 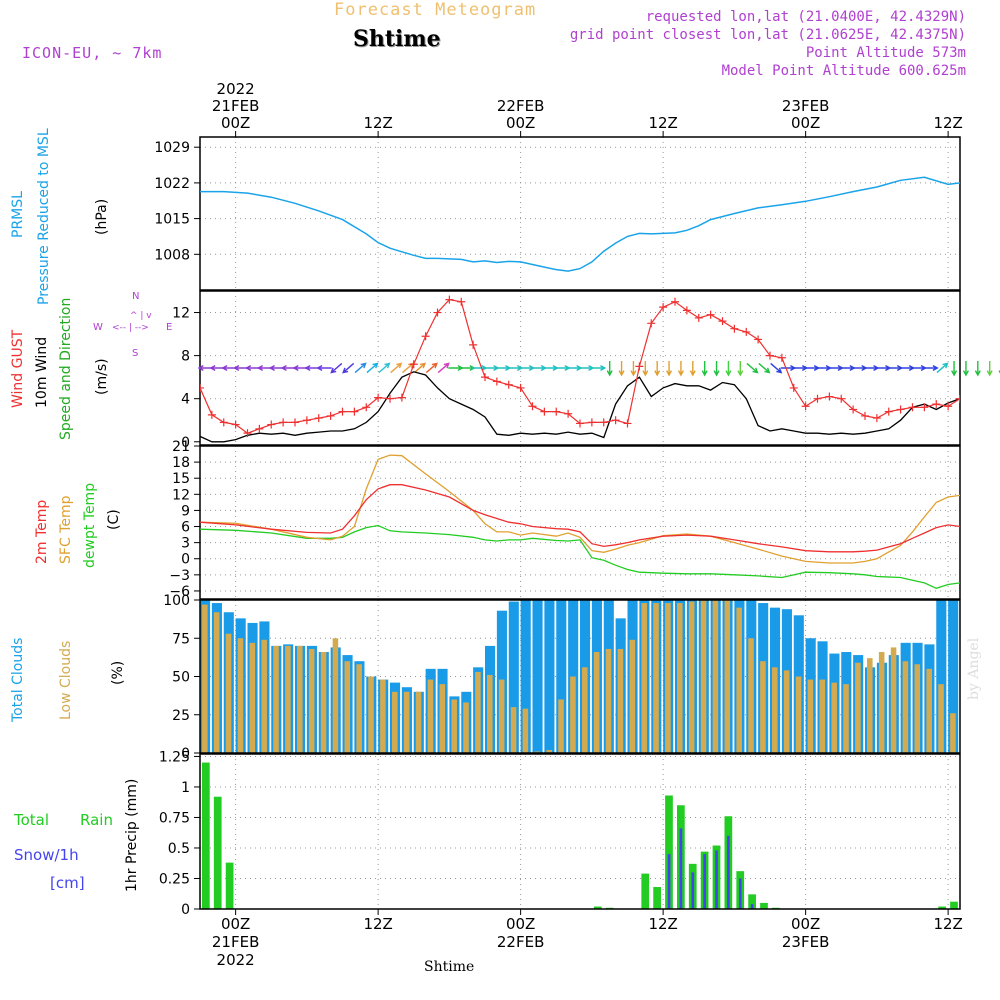 I want to click on time-label-bottom: 21FEB, so click(x=235, y=942).